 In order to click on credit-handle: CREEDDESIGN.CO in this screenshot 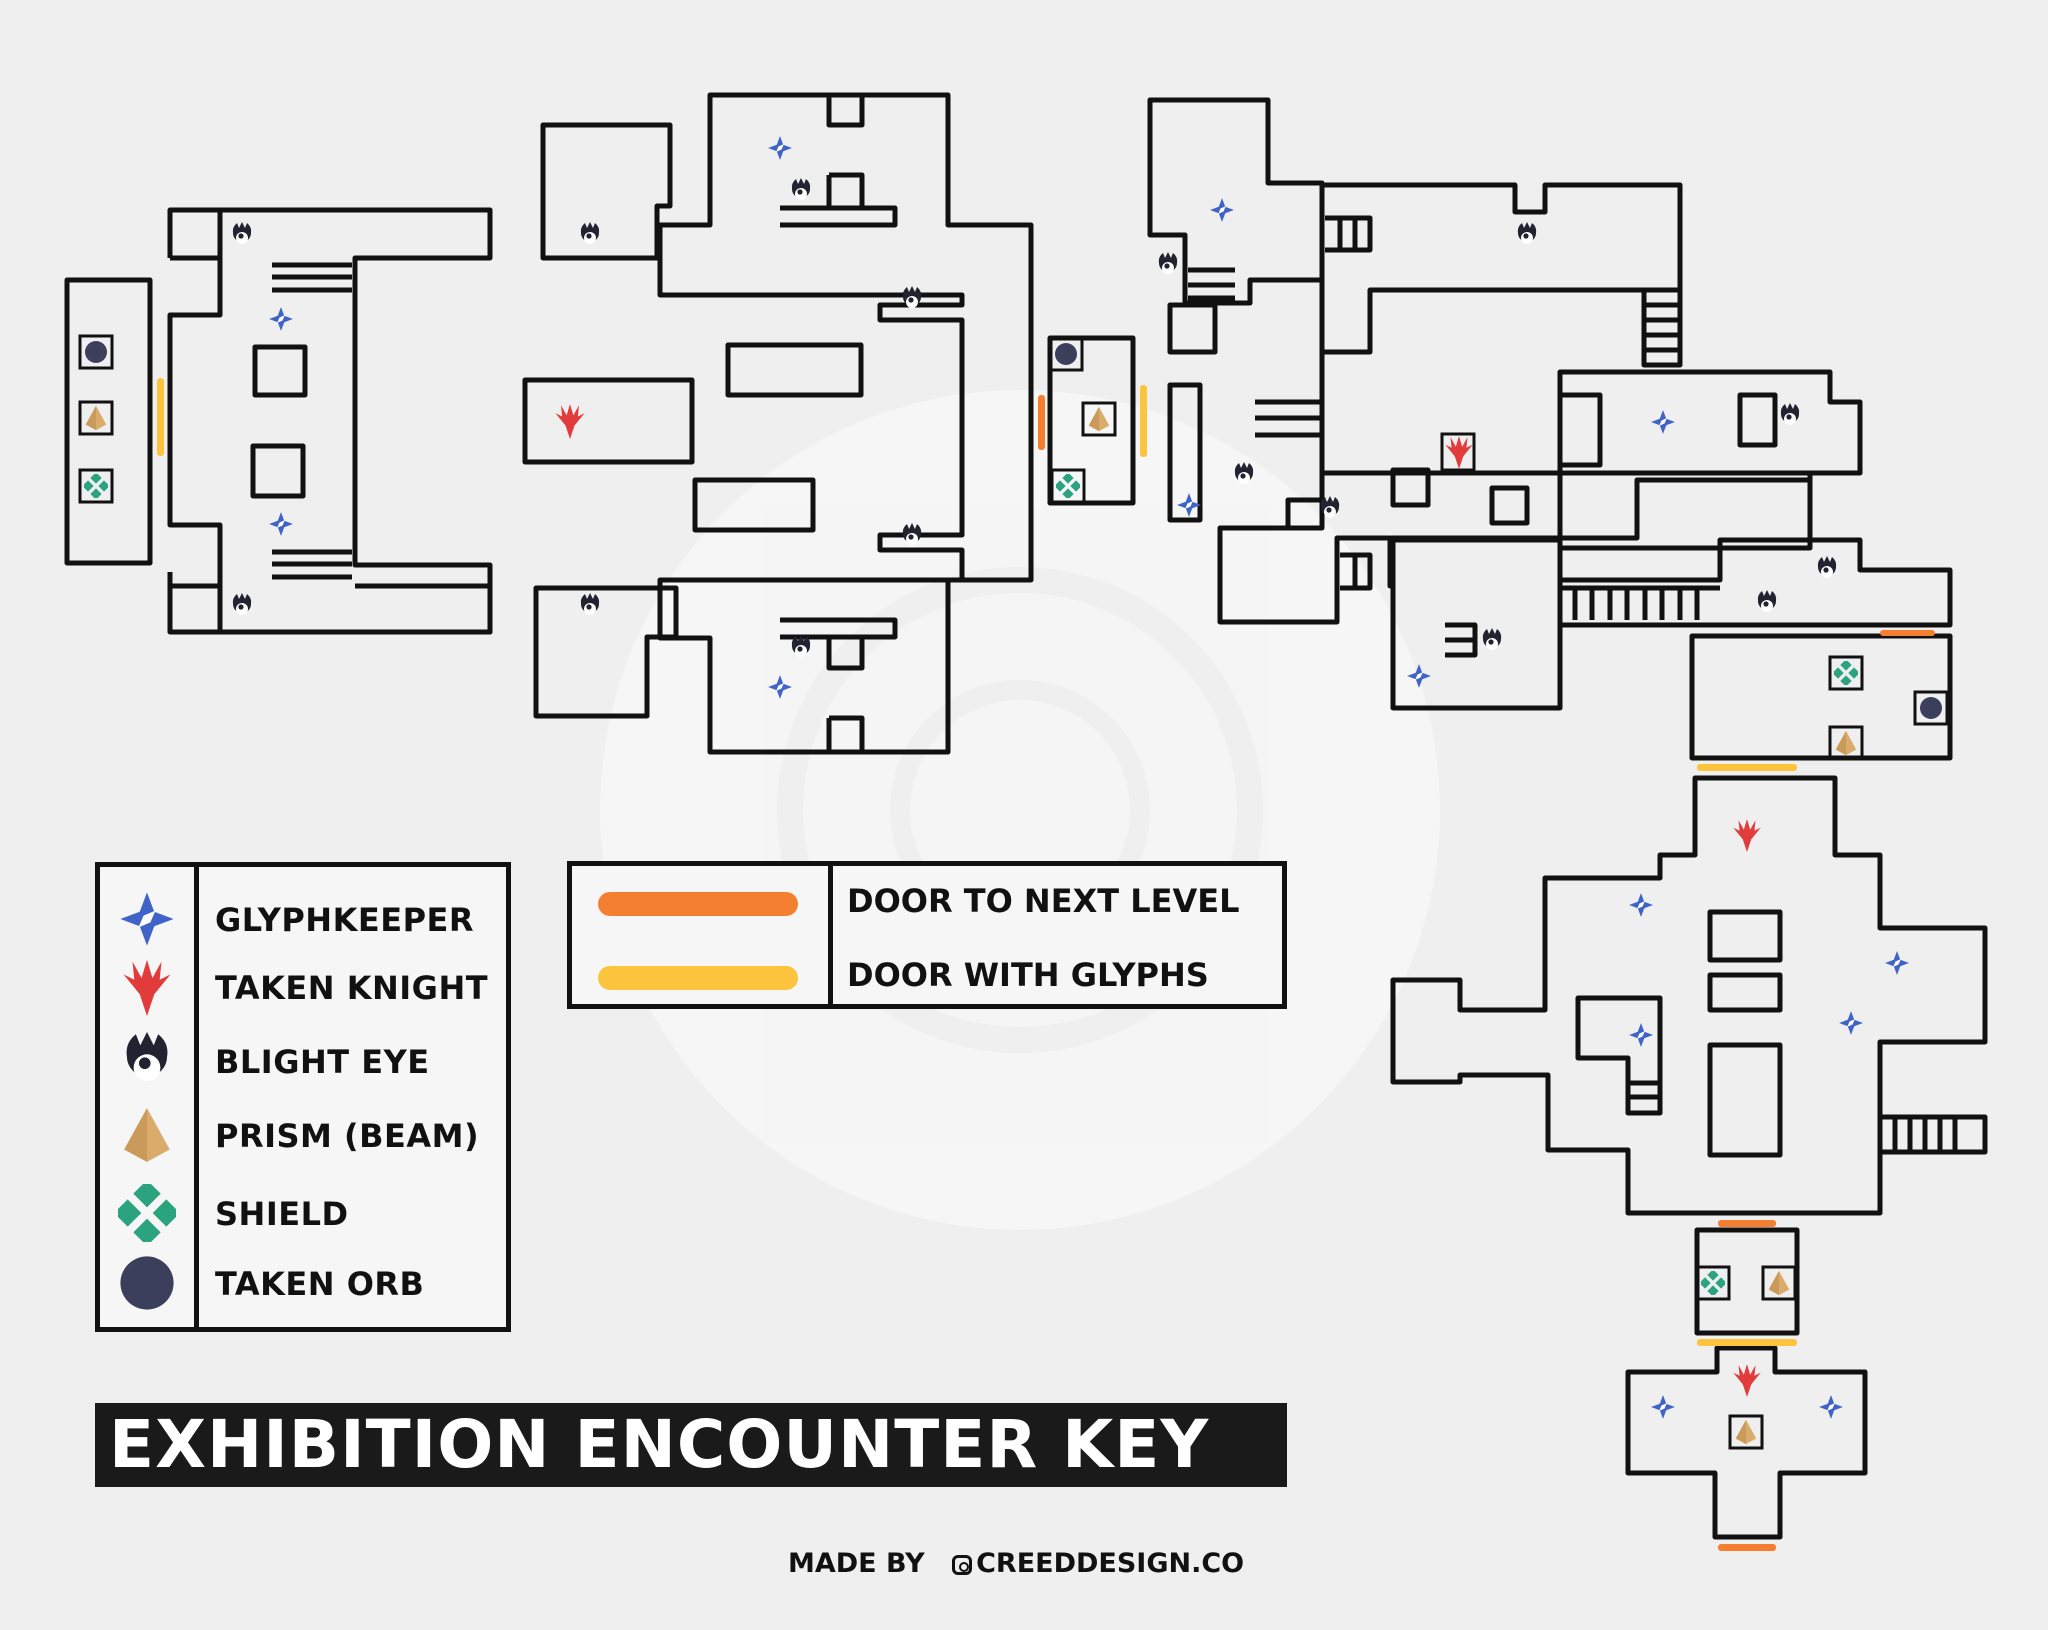, I will do `click(1110, 1563)`.